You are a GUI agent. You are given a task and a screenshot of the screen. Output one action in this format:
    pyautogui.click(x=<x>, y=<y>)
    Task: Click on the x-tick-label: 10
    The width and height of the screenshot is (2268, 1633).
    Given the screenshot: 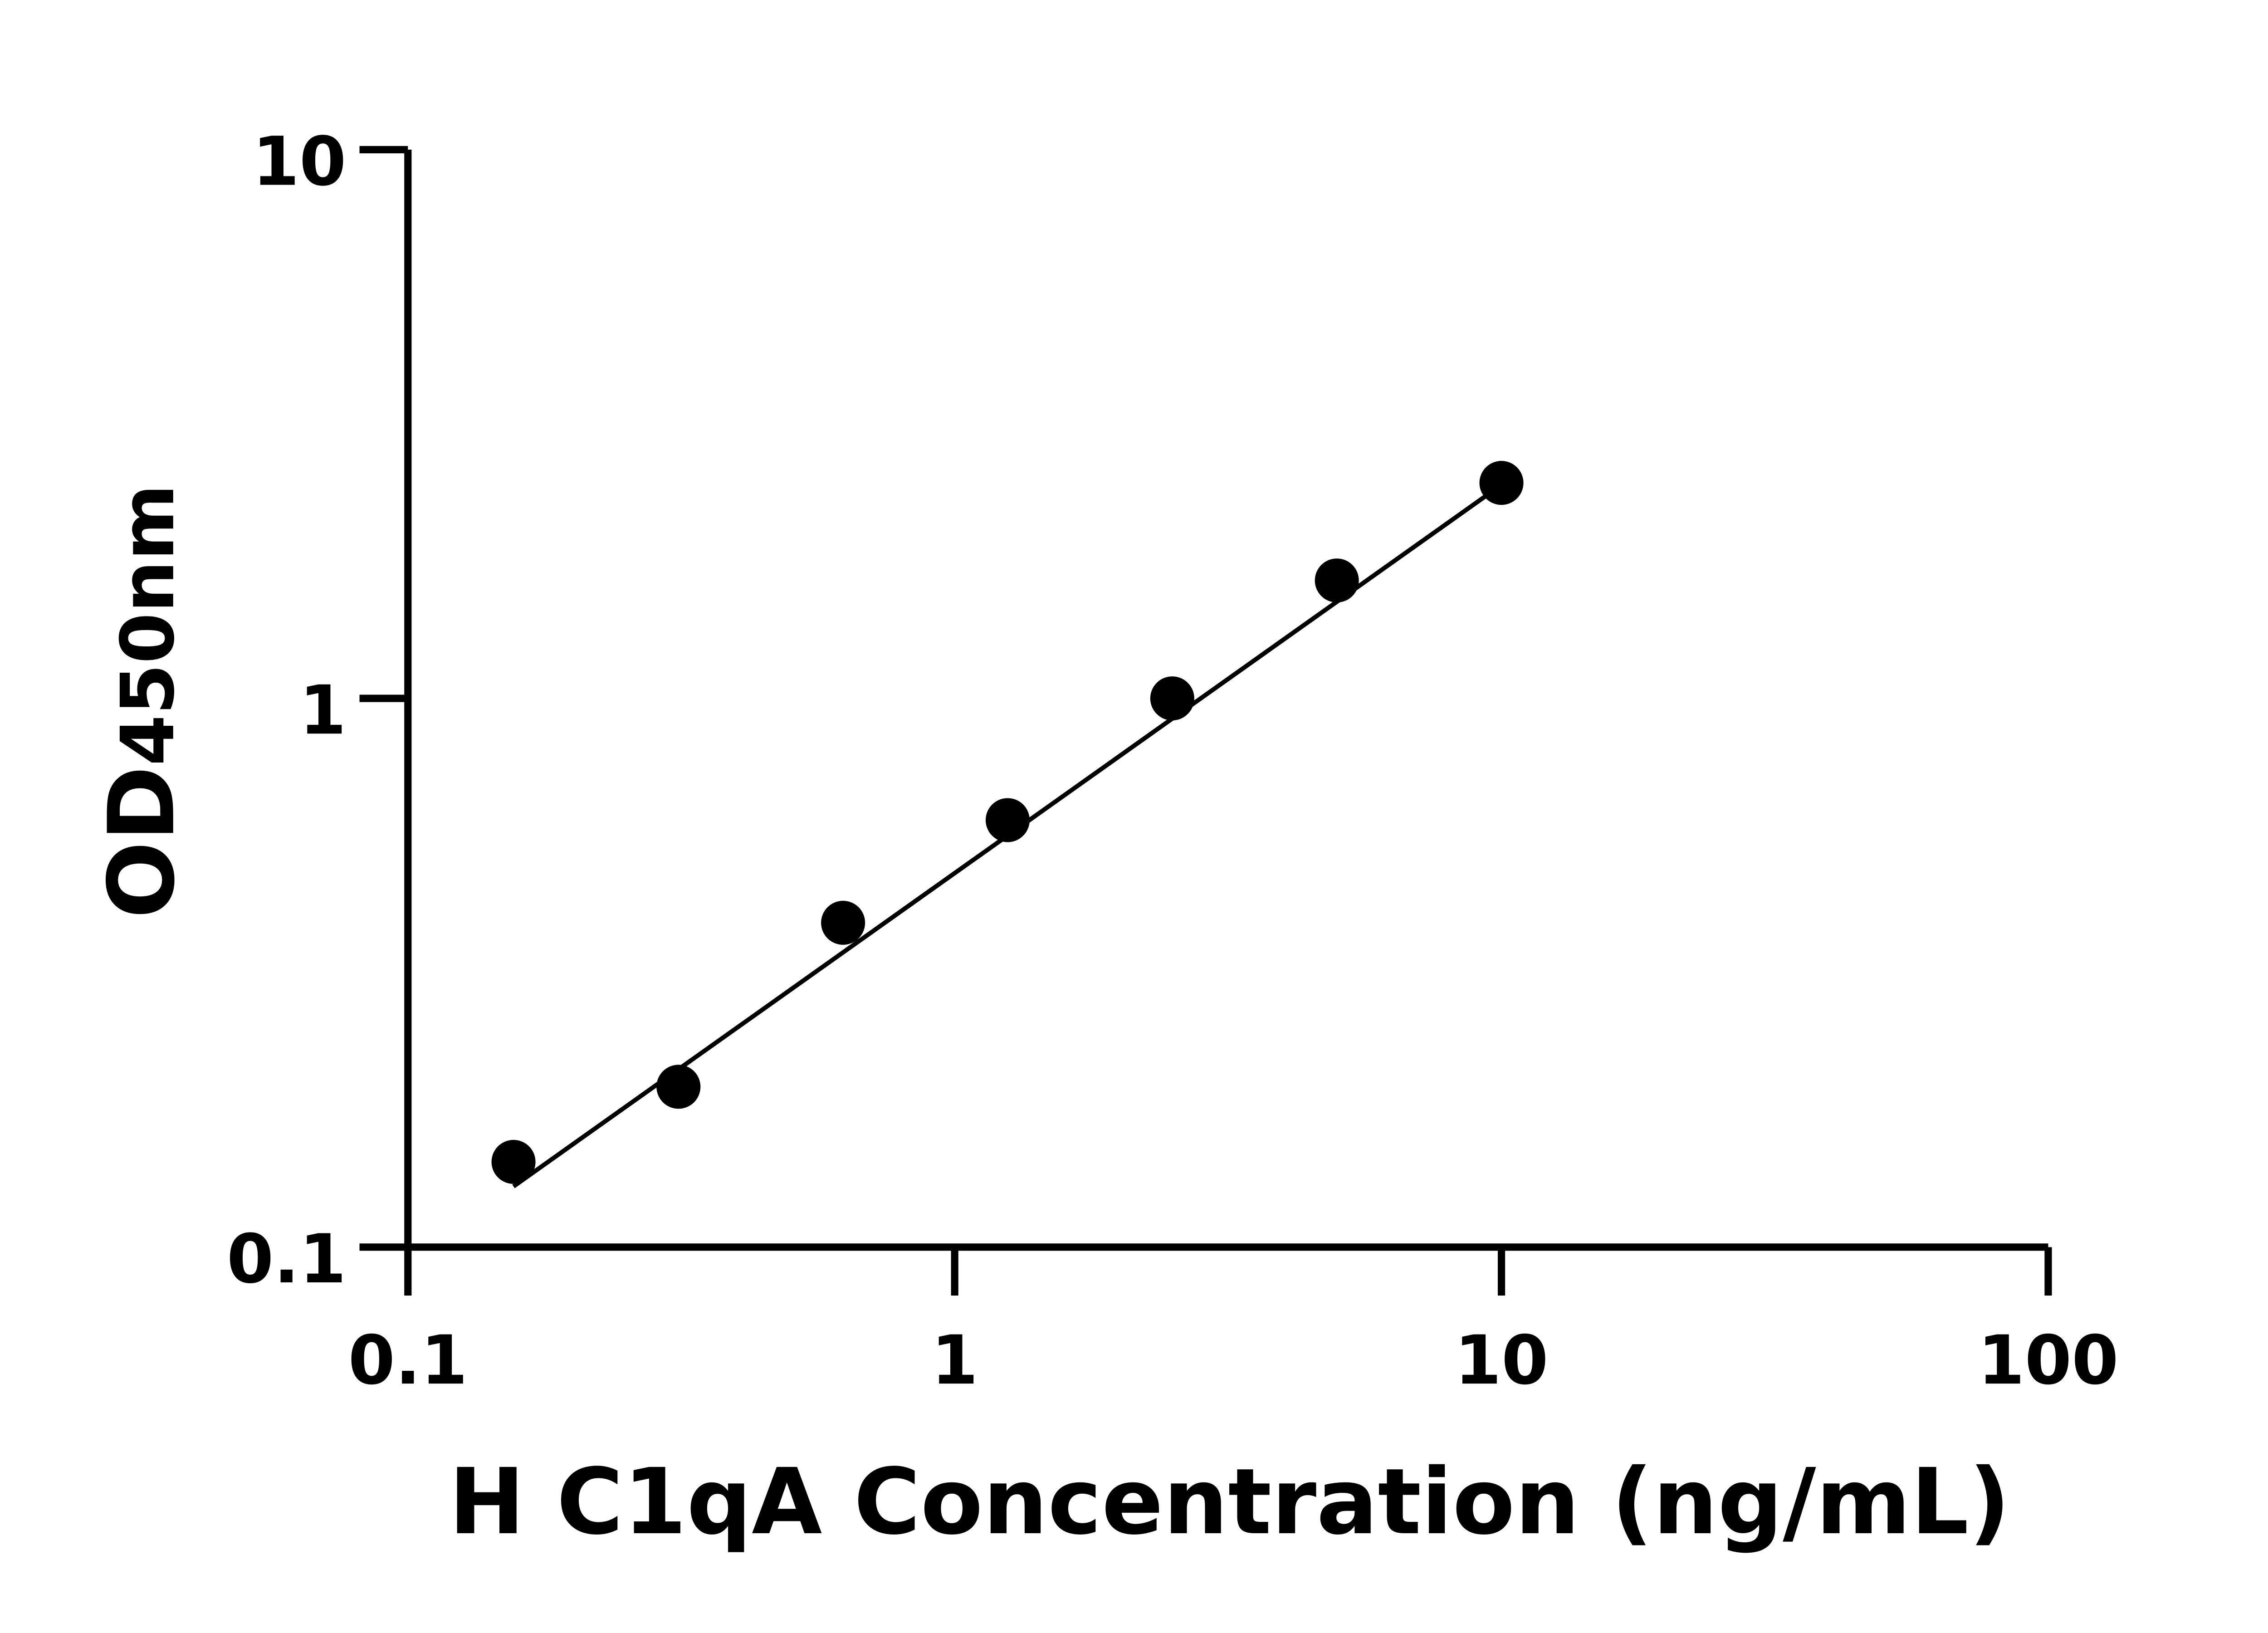 What is the action you would take?
    pyautogui.click(x=1502, y=1360)
    